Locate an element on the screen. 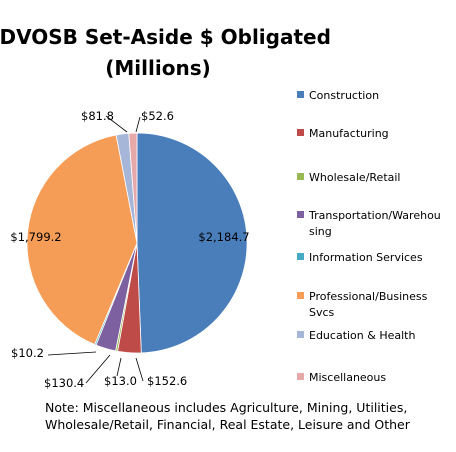 This screenshot has height=452, width=456. legend-label: Construction is located at coordinates (344, 95).